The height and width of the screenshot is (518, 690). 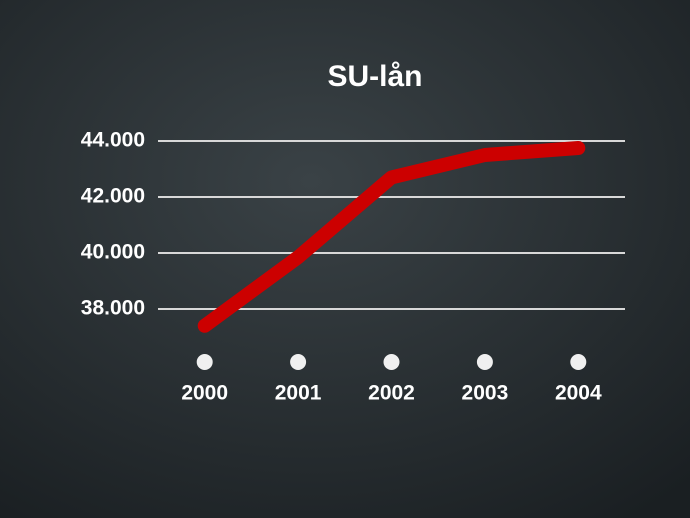 I want to click on y-tick-label: 44.000, so click(x=113, y=140).